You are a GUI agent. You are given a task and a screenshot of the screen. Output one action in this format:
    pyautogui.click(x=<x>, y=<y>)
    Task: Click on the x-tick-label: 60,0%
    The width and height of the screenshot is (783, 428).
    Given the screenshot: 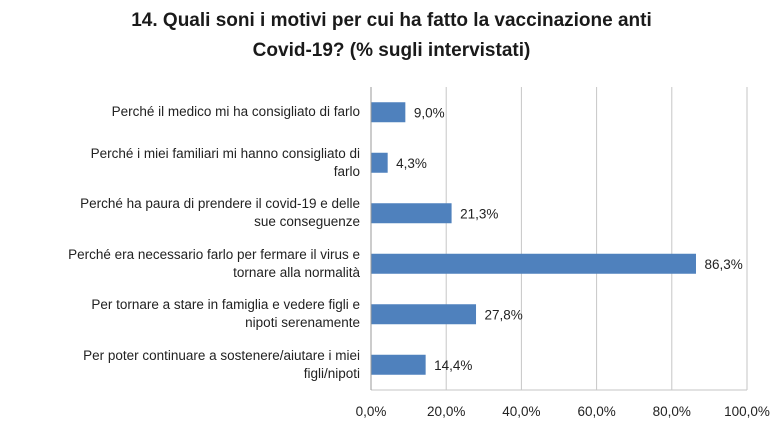 What is the action you would take?
    pyautogui.click(x=596, y=411)
    